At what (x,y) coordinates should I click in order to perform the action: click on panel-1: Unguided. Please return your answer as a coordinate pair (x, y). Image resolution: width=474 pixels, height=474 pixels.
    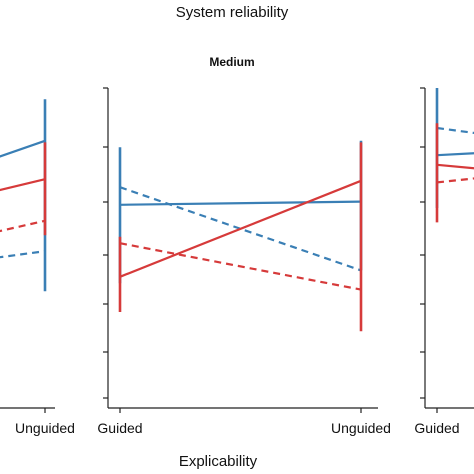
    Looking at the image, I should click on (37, 267).